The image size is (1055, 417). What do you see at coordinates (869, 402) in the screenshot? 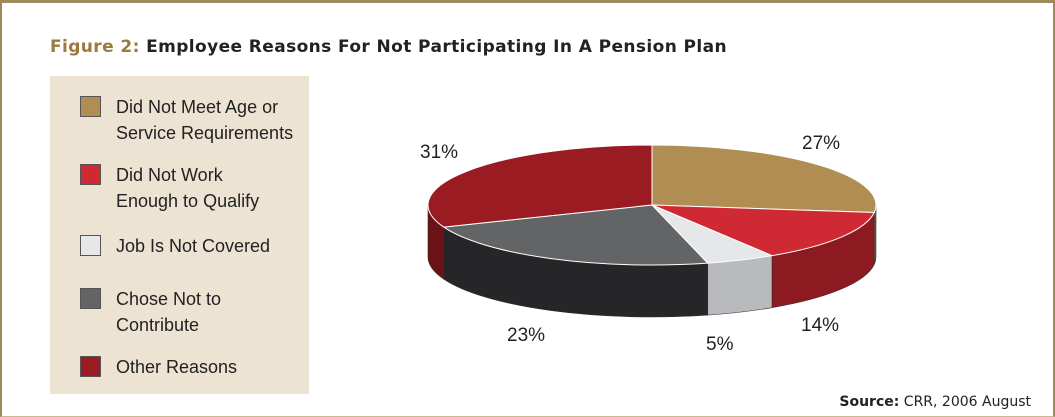
I see `source-key: Source:` at bounding box center [869, 402].